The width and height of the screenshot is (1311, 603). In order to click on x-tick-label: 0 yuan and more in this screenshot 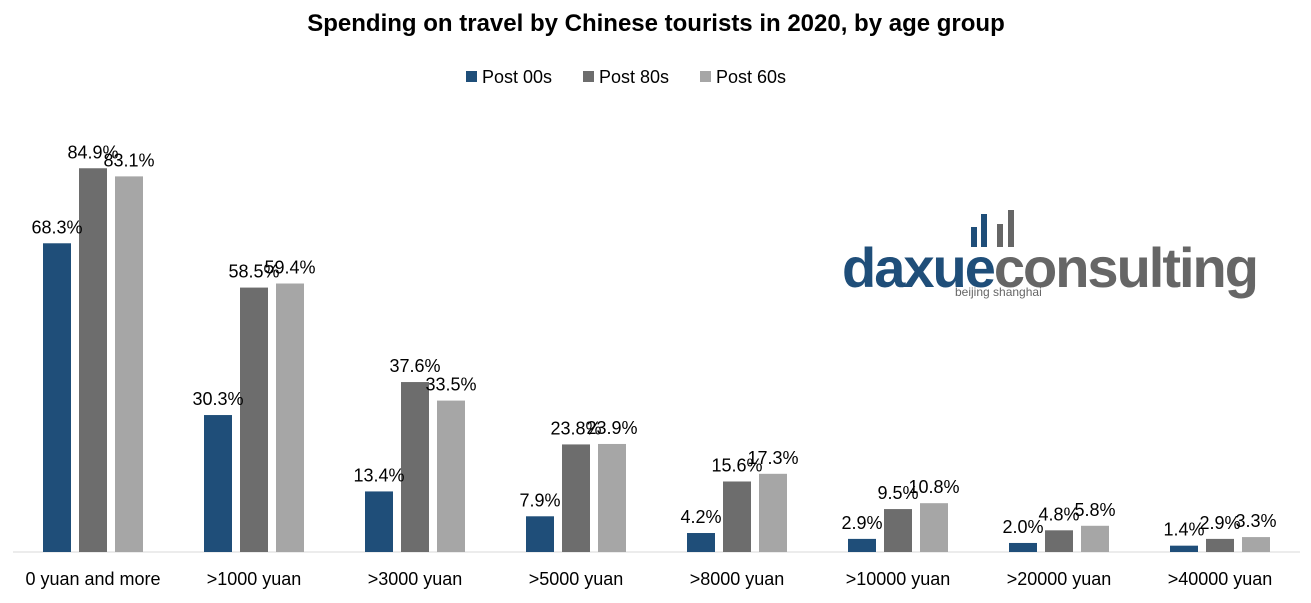, I will do `click(92, 579)`.